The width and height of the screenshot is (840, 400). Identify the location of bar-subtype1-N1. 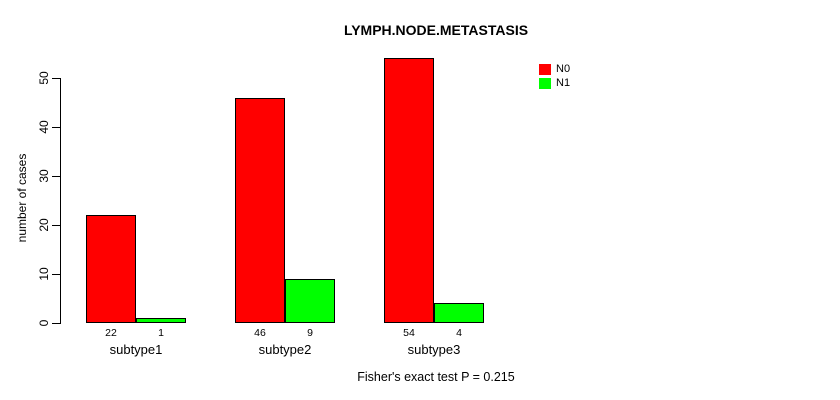
(161, 320).